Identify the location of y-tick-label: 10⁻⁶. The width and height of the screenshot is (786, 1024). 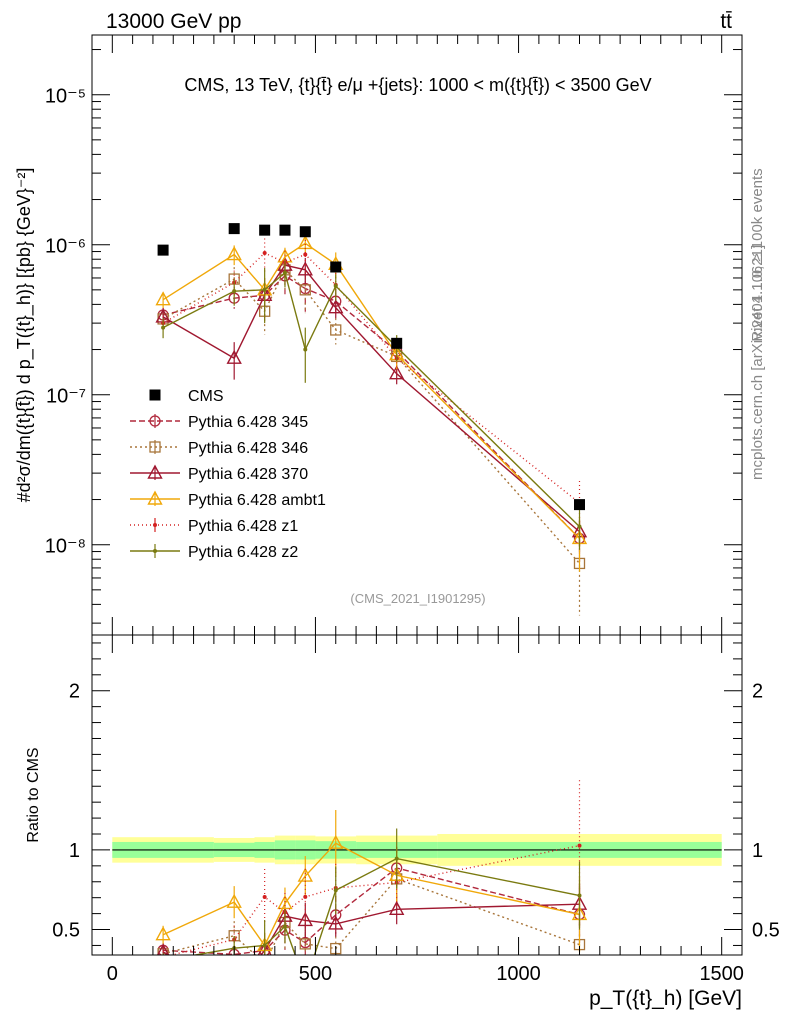
(65, 247).